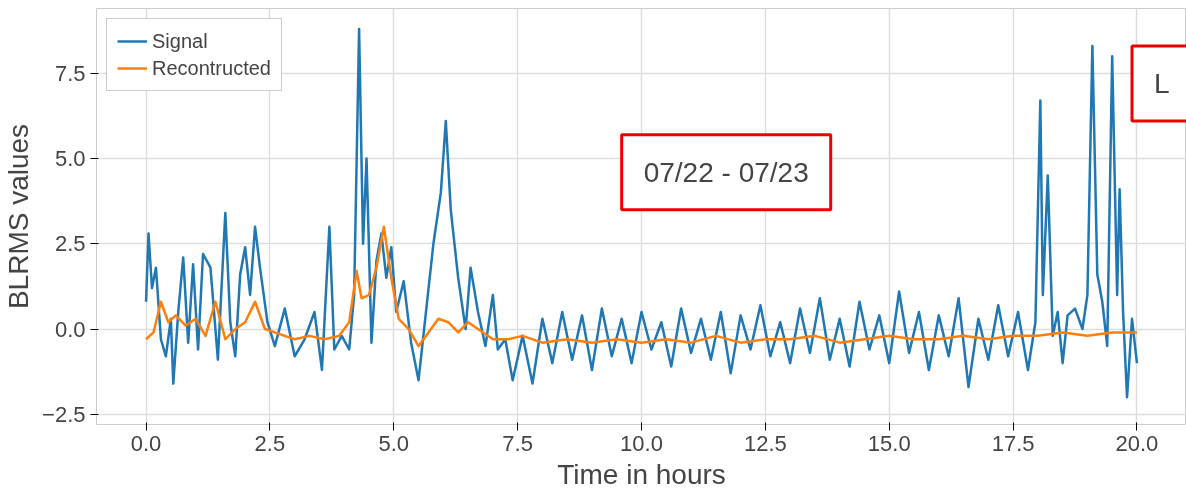 The image size is (1186, 492). I want to click on y-tick-label: −2.5, so click(64, 414).